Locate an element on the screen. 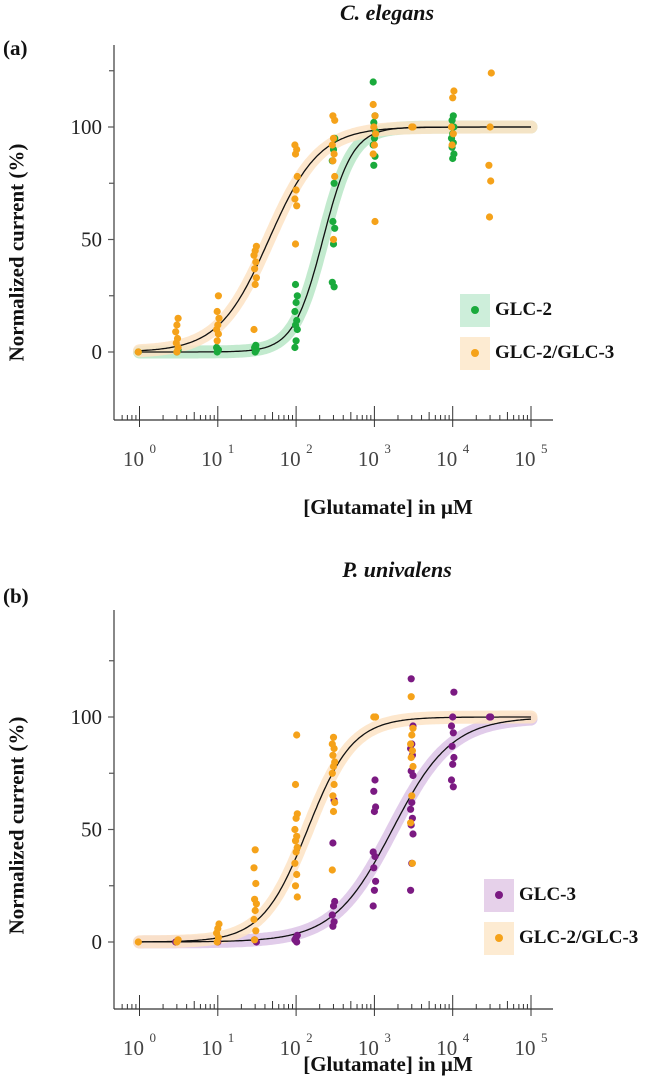 This screenshot has width=666, height=1085. legend-item-glc2: GLC-2 is located at coordinates (537, 310).